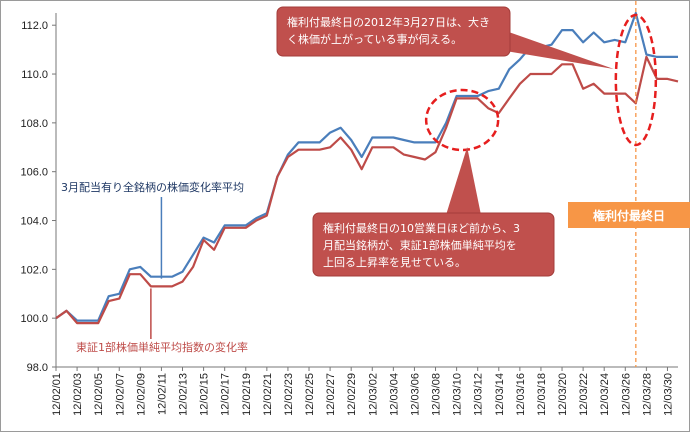 This screenshot has height=433, width=690. Describe the element at coordinates (584, 394) in the screenshot. I see `x-tick-label: 12/03/22` at that location.